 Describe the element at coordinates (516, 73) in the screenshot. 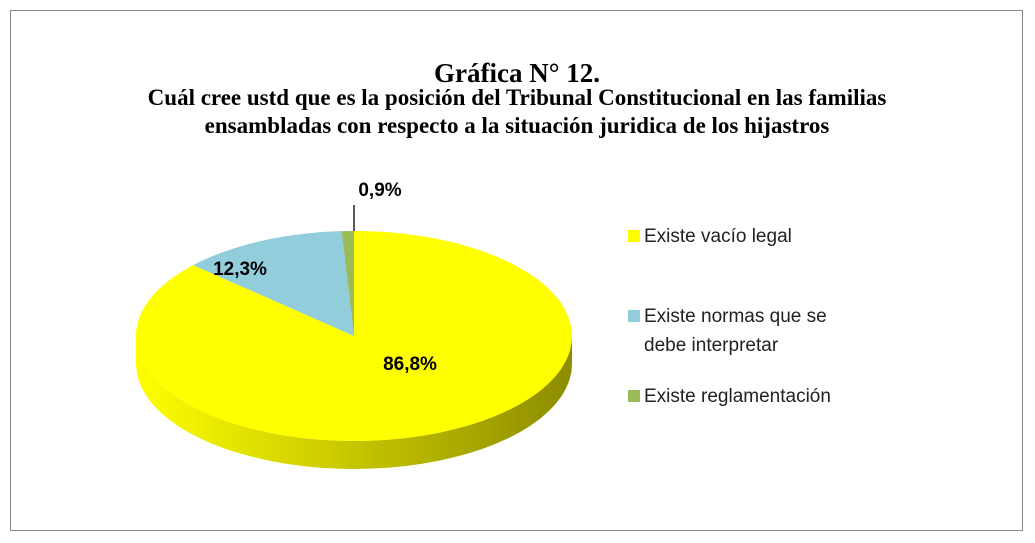

I see `chart-title: Gráfica N° 12.` at that location.